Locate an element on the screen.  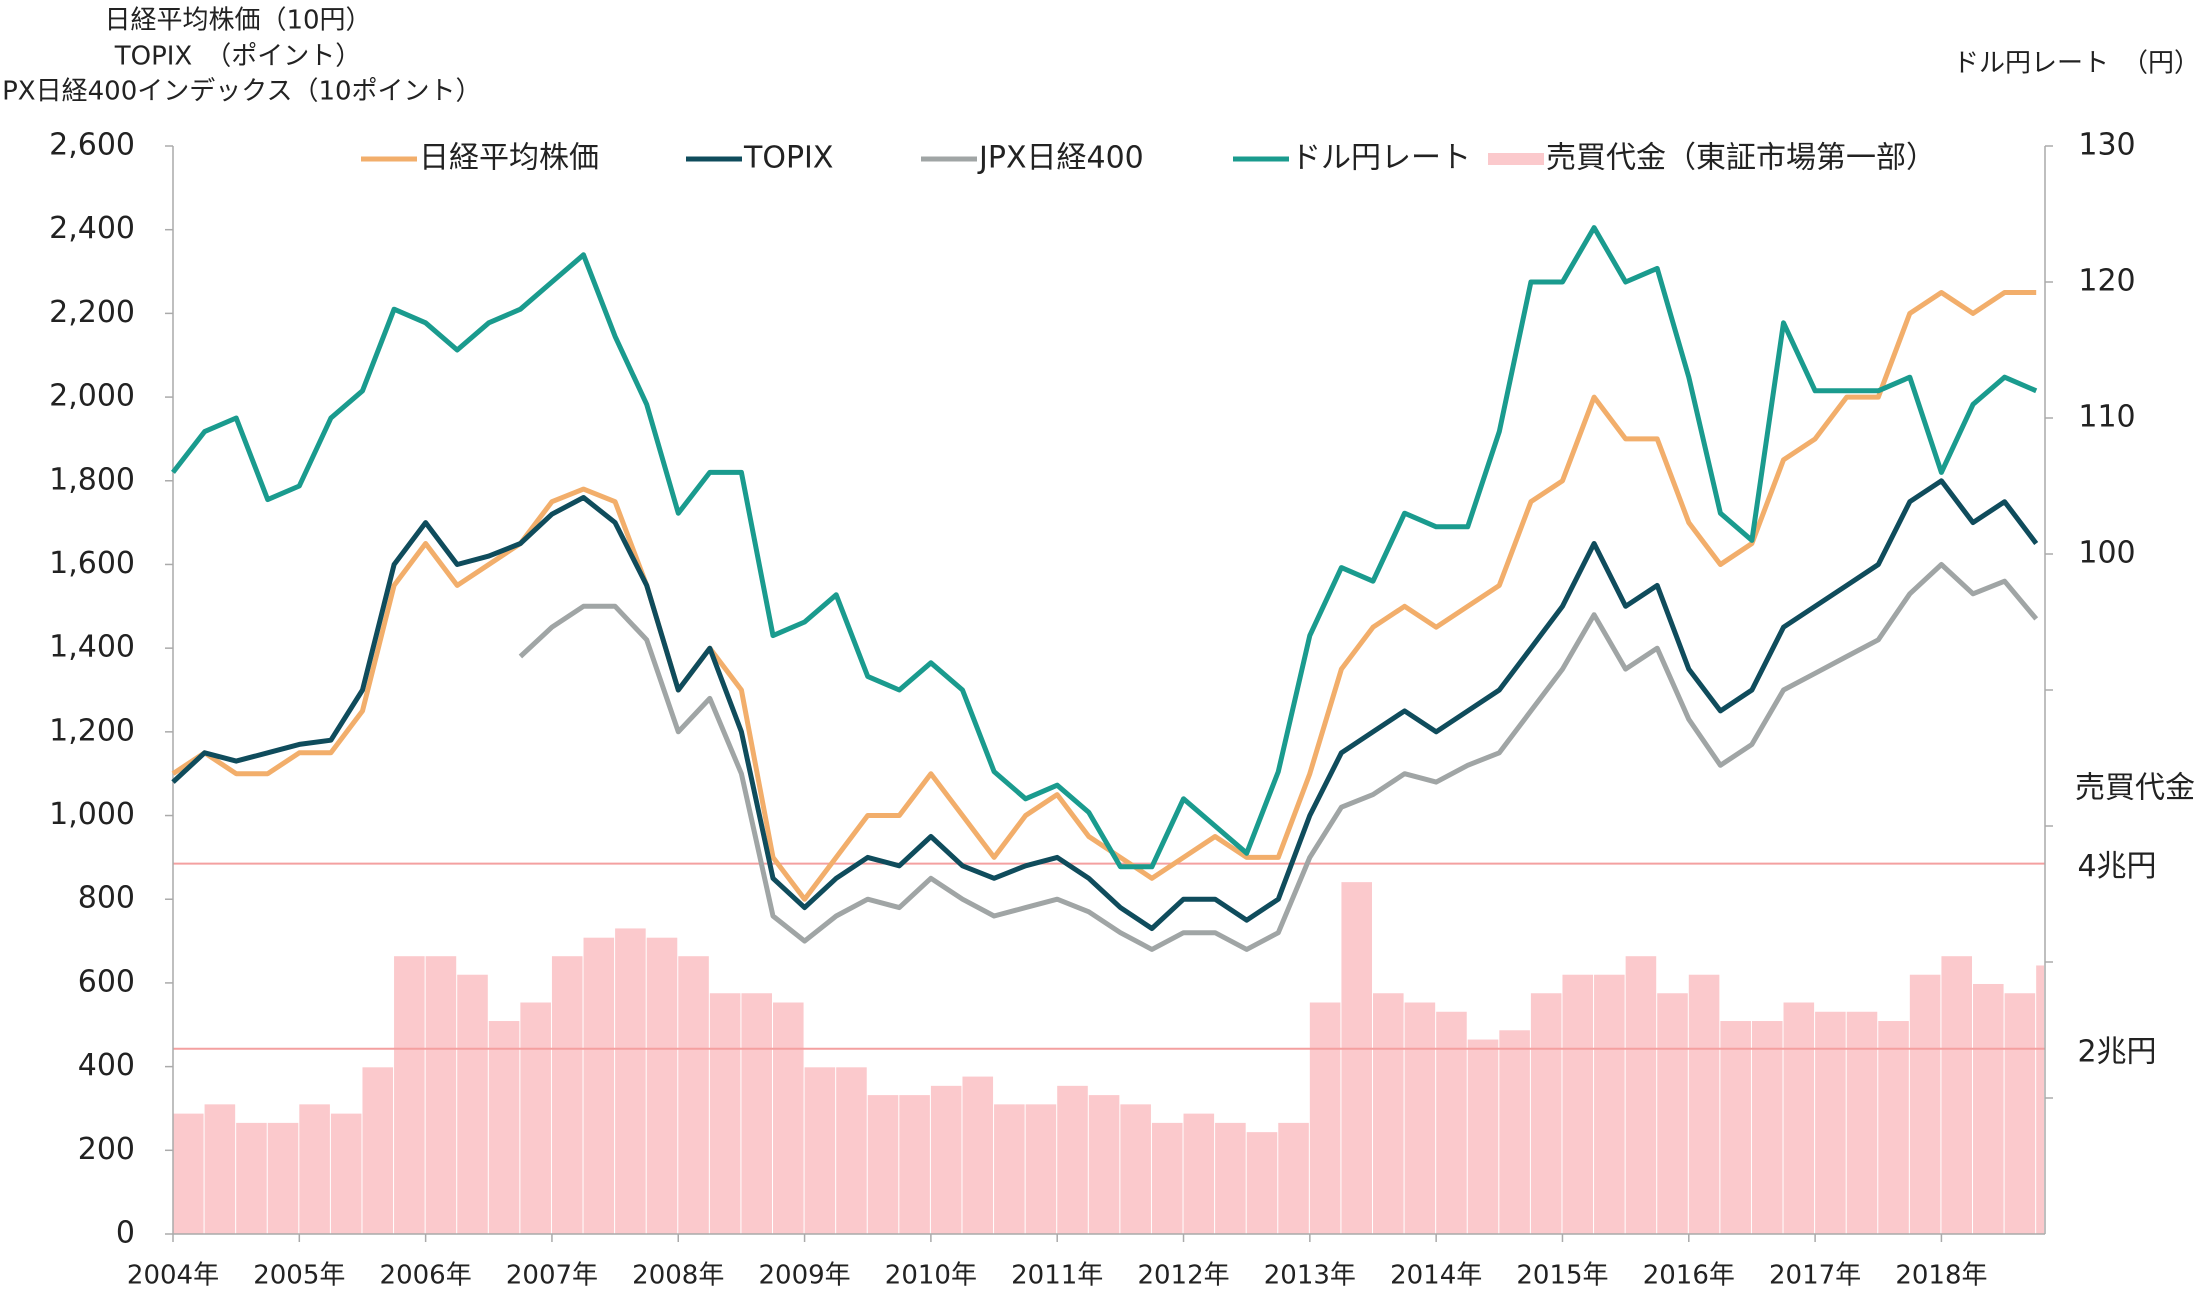
x-tick-label: 2017年 is located at coordinates (1815, 1275).